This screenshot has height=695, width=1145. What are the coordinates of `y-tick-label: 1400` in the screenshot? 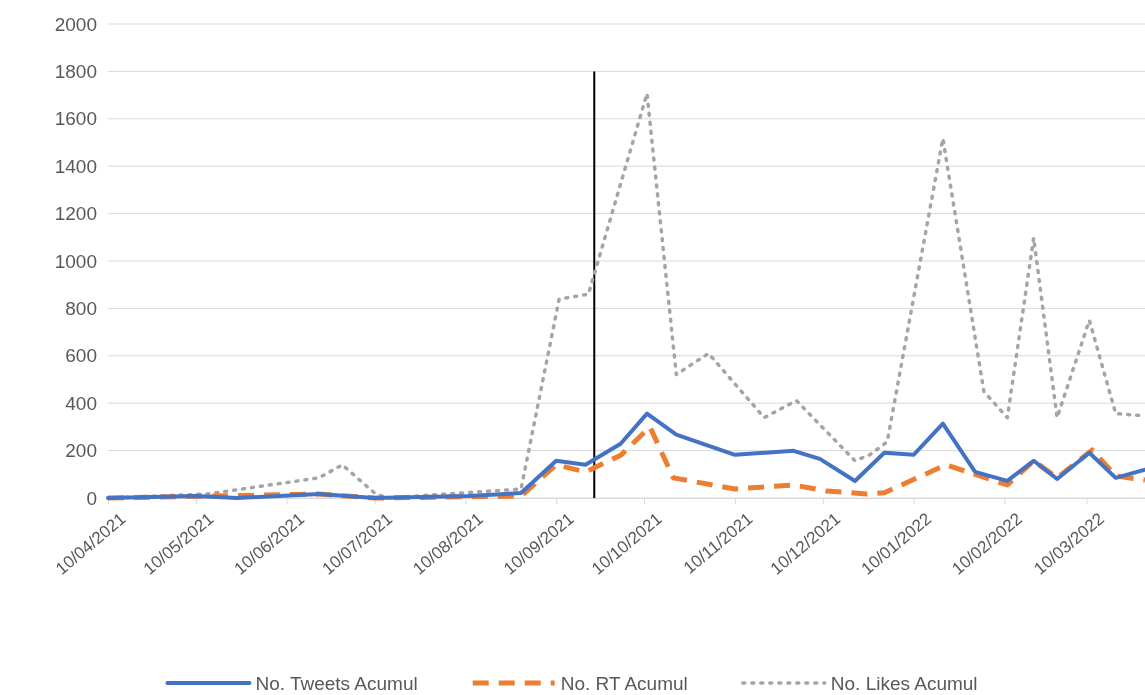 It's located at (75, 166).